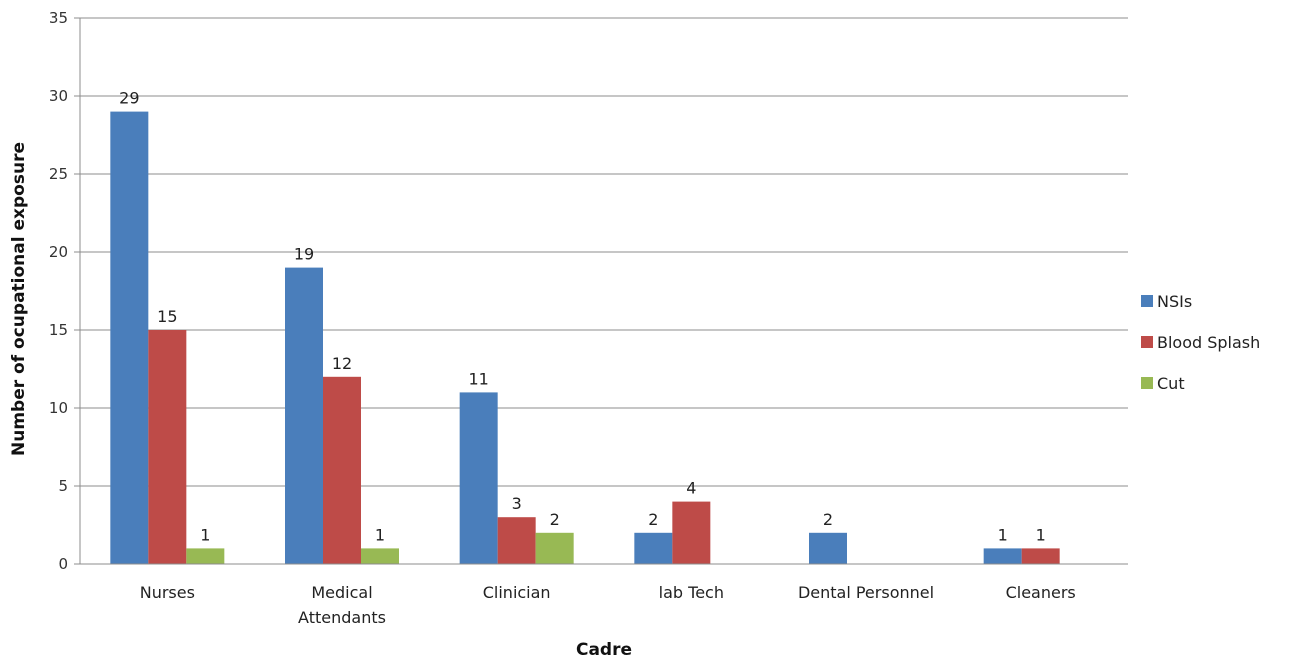  Describe the element at coordinates (63, 564) in the screenshot. I see `y-tick-label: 0` at that location.